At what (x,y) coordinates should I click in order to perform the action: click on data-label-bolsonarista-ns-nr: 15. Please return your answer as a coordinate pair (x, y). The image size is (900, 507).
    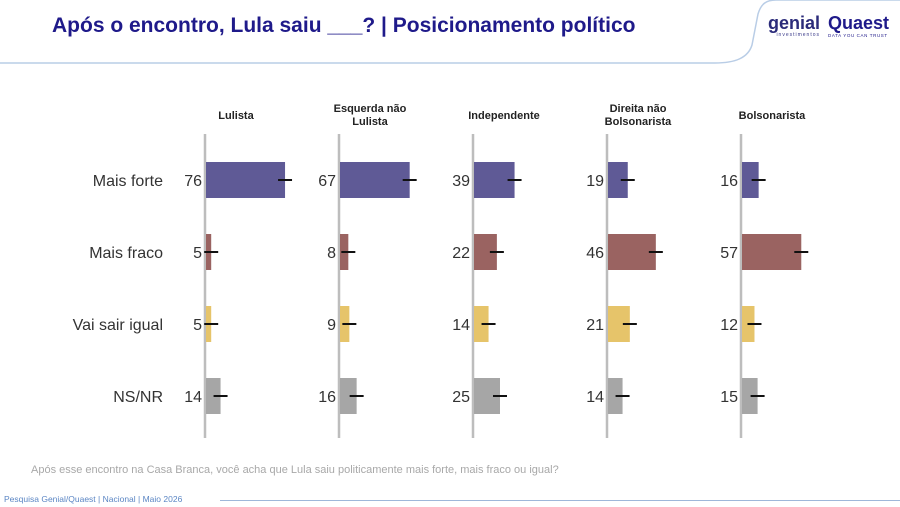
    Looking at the image, I should click on (729, 397).